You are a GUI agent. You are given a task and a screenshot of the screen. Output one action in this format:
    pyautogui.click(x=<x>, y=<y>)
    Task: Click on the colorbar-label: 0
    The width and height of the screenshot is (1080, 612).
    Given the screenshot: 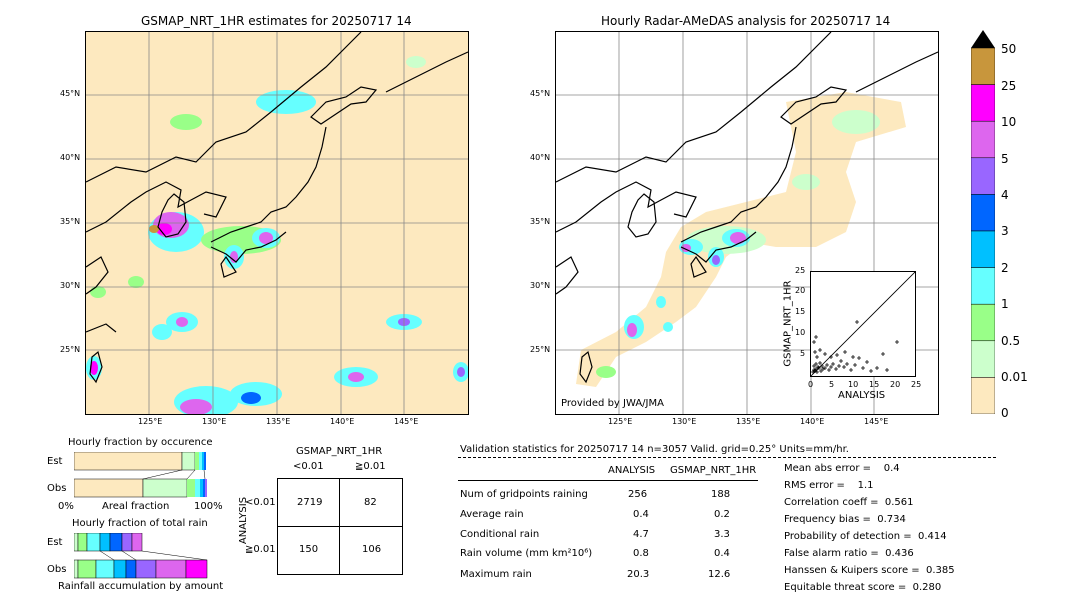 What is the action you would take?
    pyautogui.click(x=1005, y=413)
    